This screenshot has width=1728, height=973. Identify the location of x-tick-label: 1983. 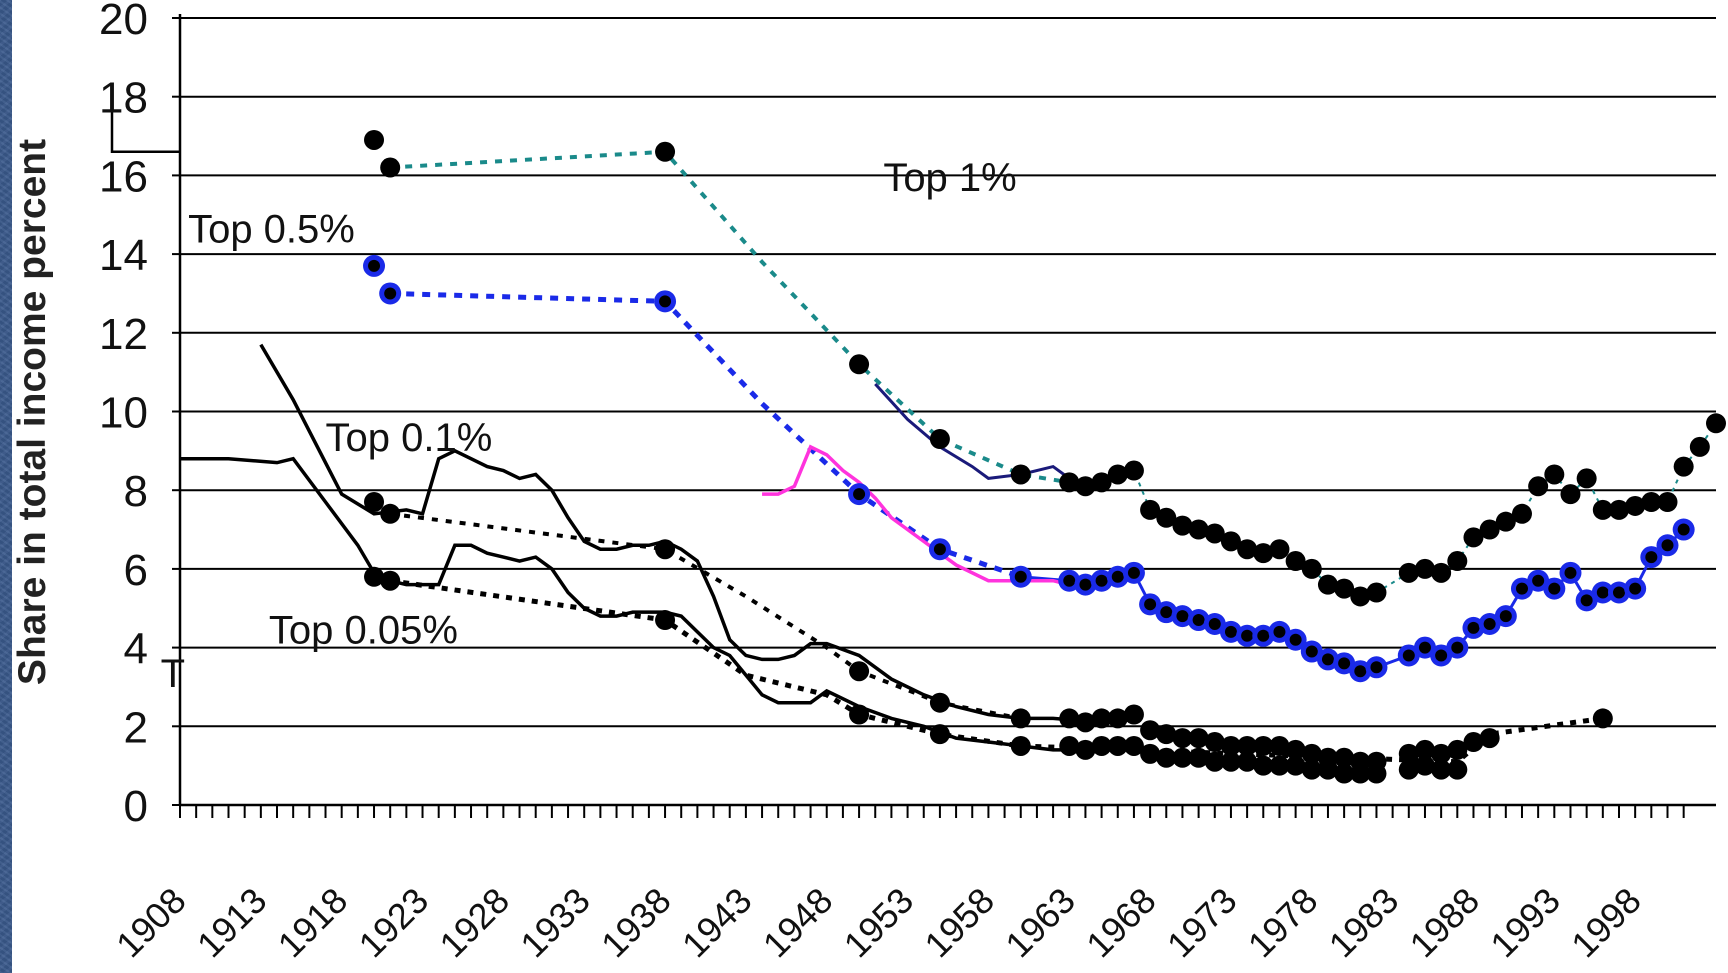
(1364, 923).